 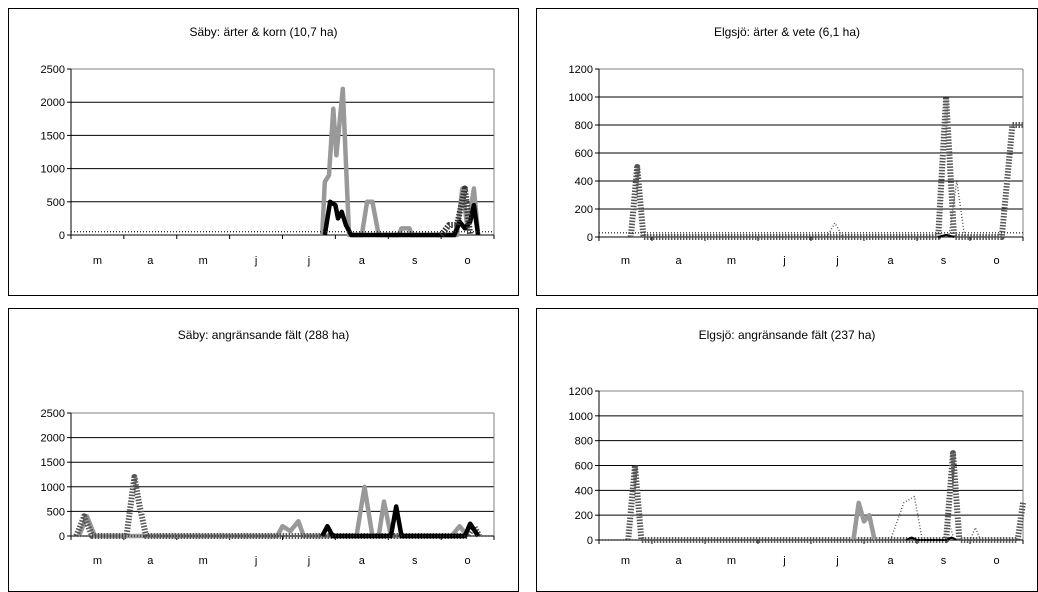 What do you see at coordinates (787, 32) in the screenshot?
I see `chart-title: Elgsjö: ärter & vete (6,1 ha)` at bounding box center [787, 32].